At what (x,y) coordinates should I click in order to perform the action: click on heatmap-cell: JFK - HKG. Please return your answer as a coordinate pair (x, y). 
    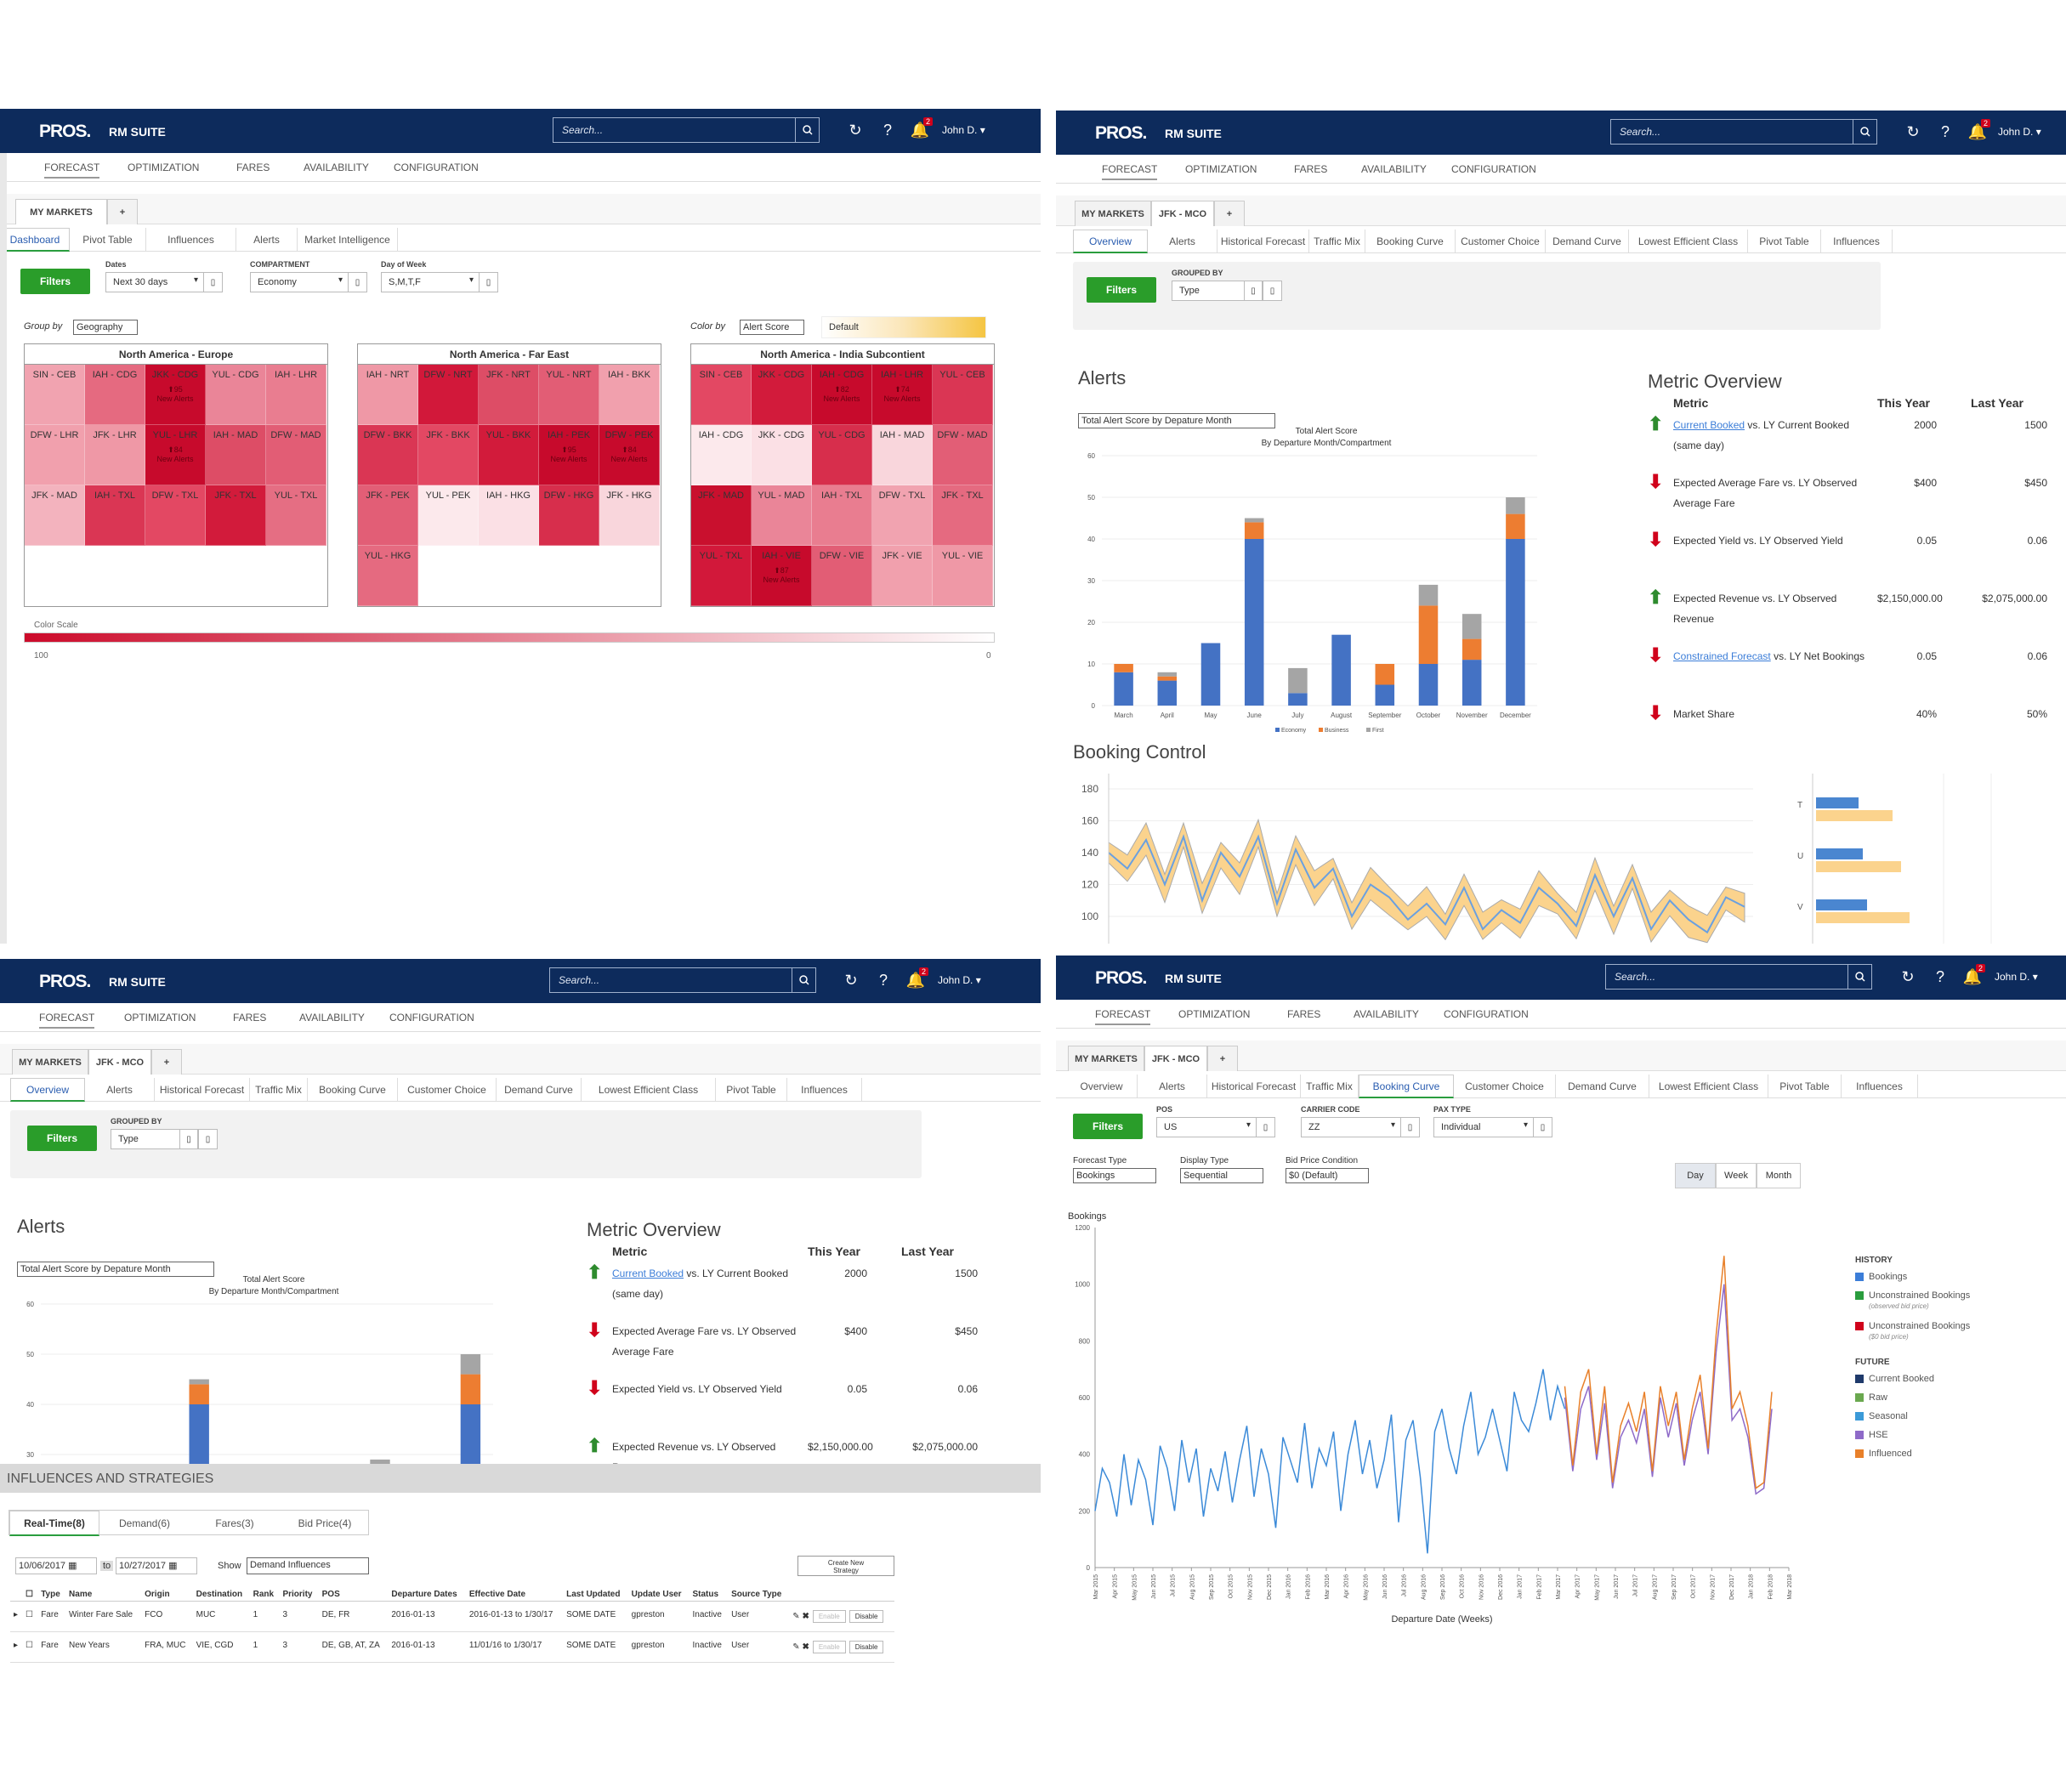
    Looking at the image, I should click on (629, 515).